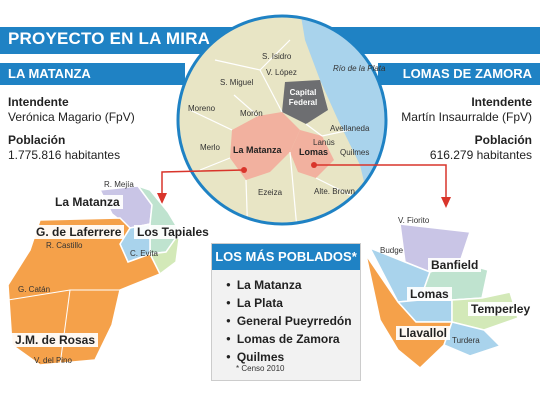 The width and height of the screenshot is (540, 405). I want to click on connector-arrows, so click(304, 182).